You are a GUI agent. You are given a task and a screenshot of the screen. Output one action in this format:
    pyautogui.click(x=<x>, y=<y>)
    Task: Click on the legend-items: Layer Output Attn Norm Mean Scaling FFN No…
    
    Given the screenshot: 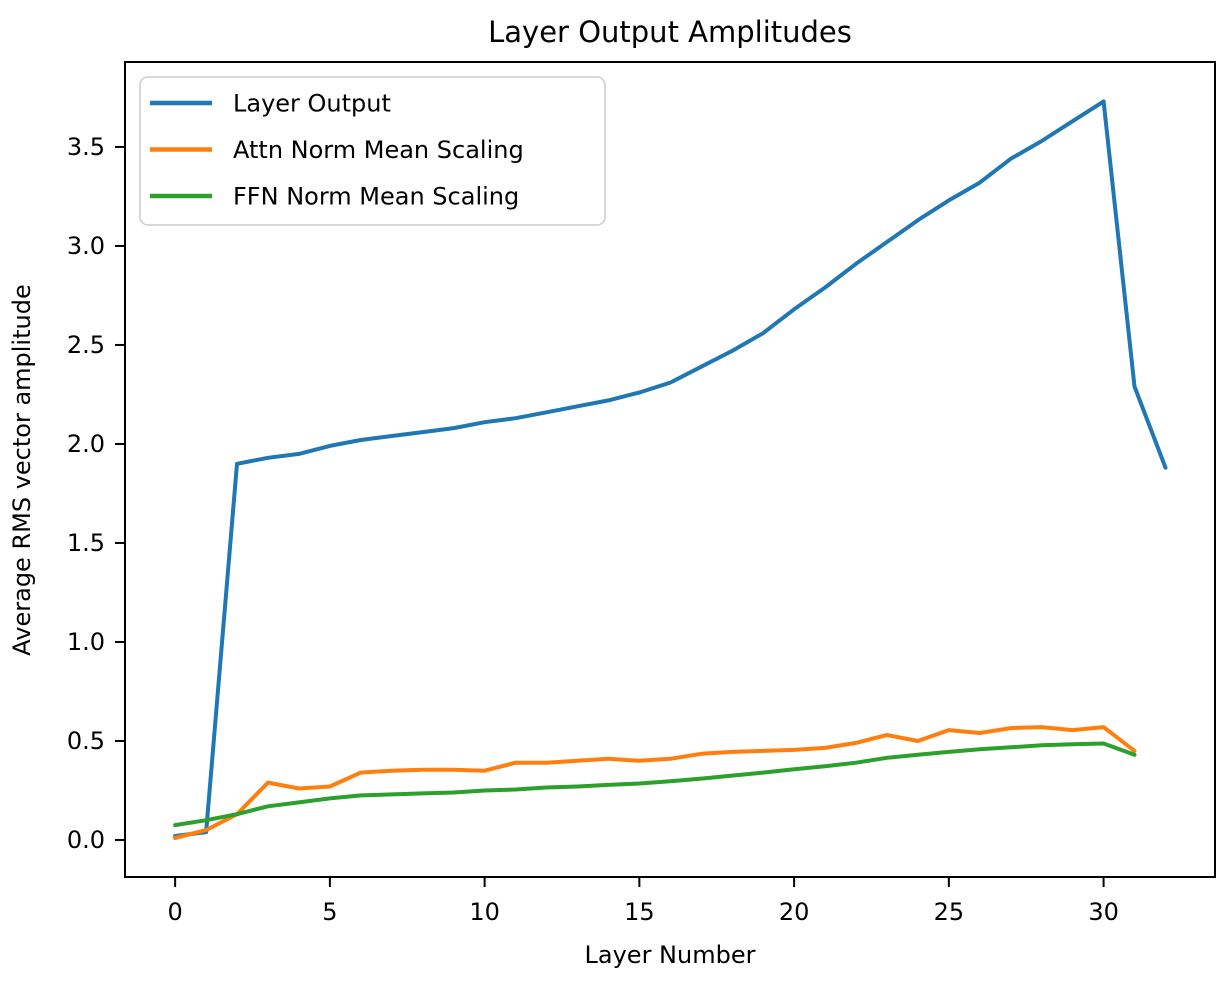 What is the action you would take?
    pyautogui.click(x=337, y=150)
    